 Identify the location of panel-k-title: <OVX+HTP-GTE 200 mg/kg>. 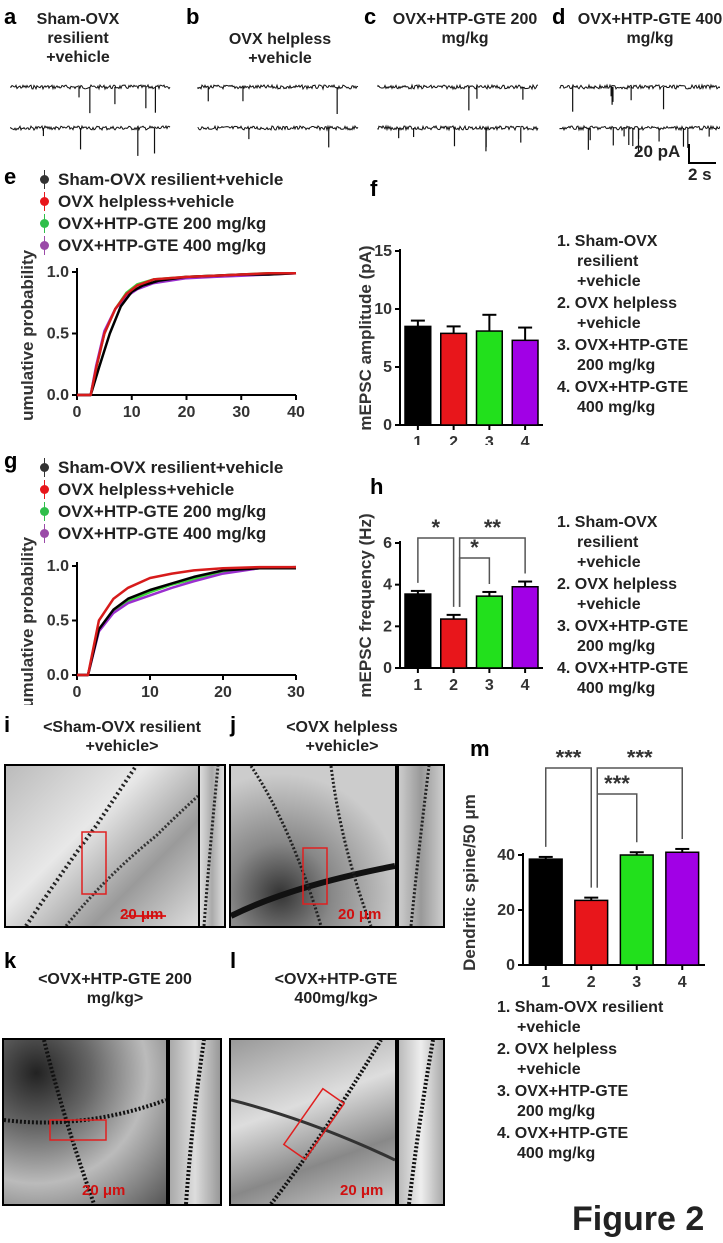
(115, 989).